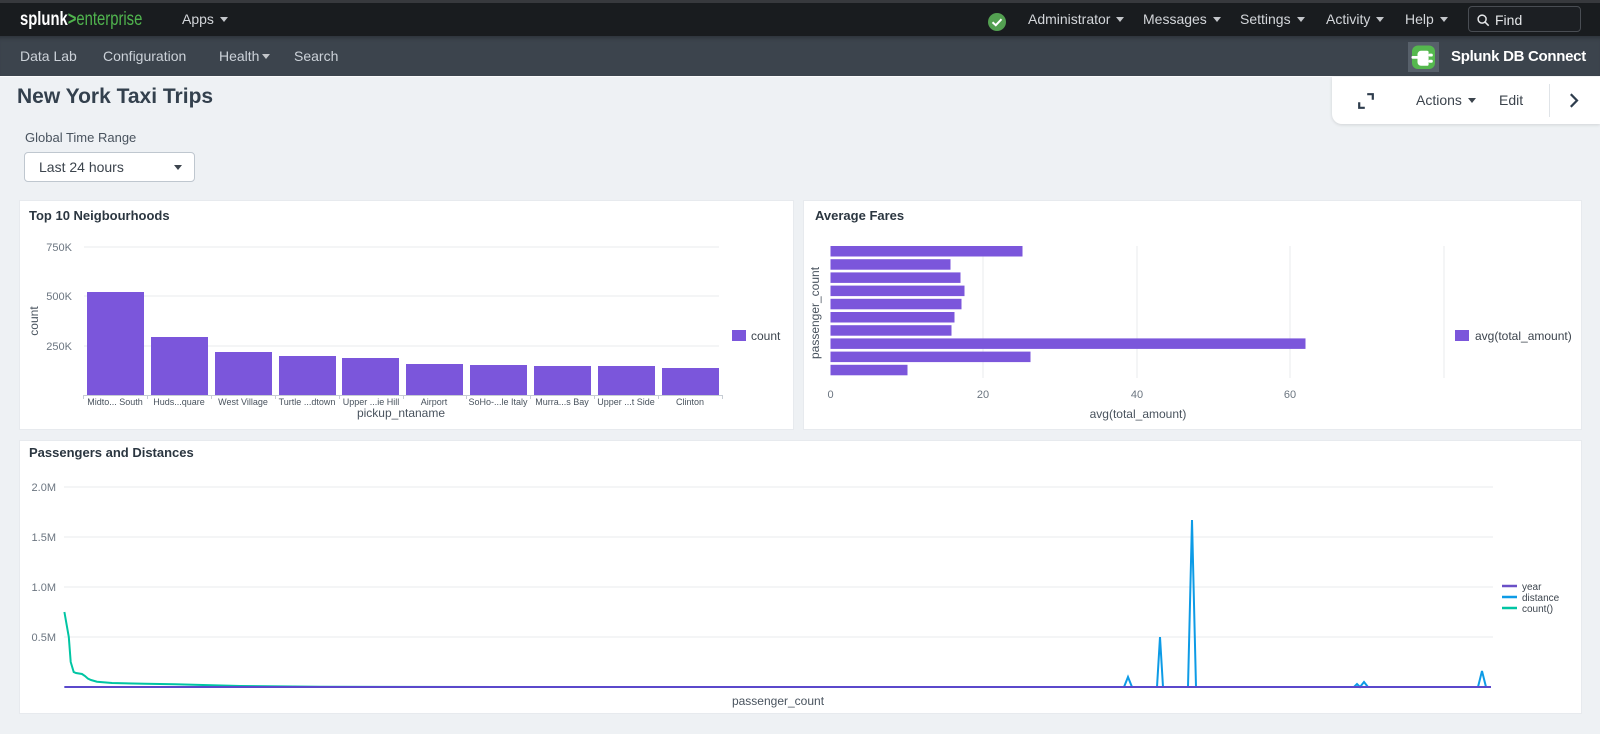 Image resolution: width=1600 pixels, height=734 pixels. Describe the element at coordinates (371, 402) in the screenshot. I see `svg-text: Upper ...ie Hill` at that location.